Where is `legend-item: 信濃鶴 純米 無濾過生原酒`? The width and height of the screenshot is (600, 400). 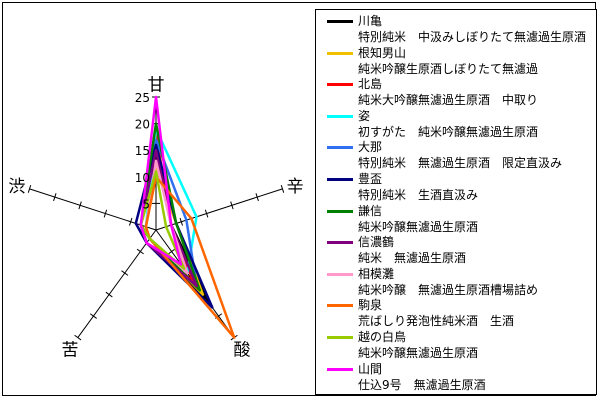
legend-item: 信濃鶴 純米 無濾過生原酒 is located at coordinates (456, 250).